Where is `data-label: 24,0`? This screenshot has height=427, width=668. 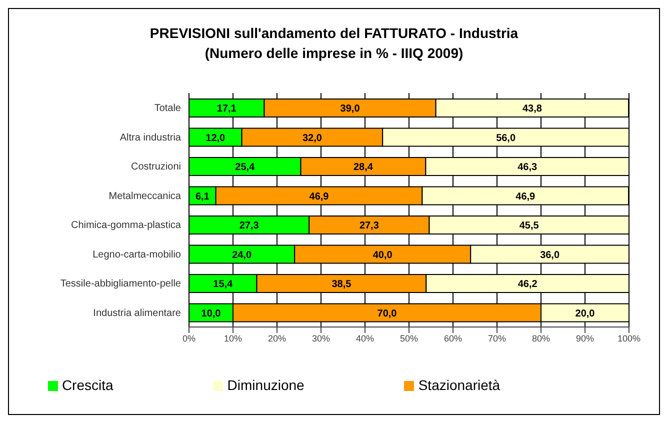 data-label: 24,0 is located at coordinates (242, 255).